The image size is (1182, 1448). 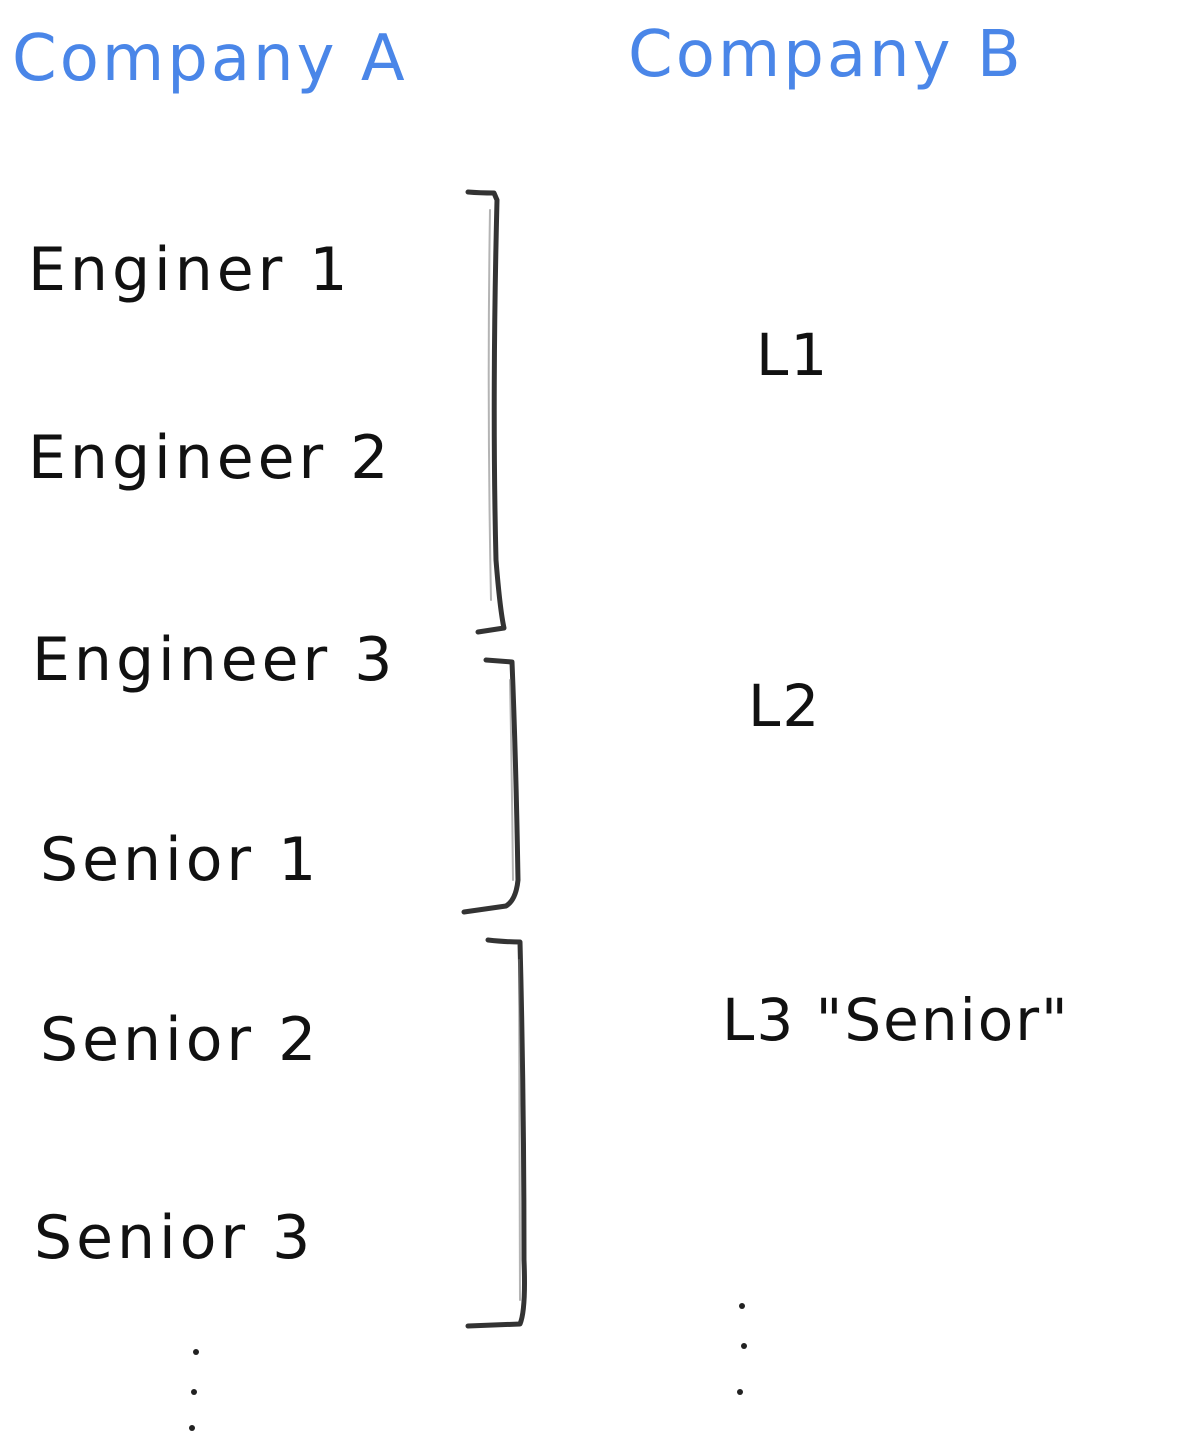 What do you see at coordinates (210, 458) in the screenshot?
I see `title-engineer-2: Engineer 2` at bounding box center [210, 458].